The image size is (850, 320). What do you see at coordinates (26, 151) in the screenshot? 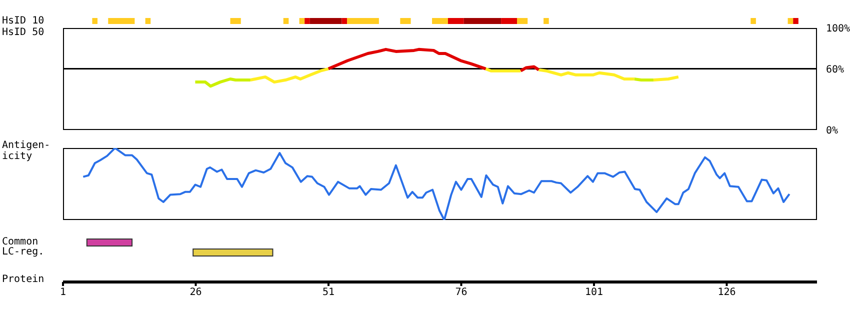
I see `y-axis-title: Antigen- icity` at bounding box center [26, 151].